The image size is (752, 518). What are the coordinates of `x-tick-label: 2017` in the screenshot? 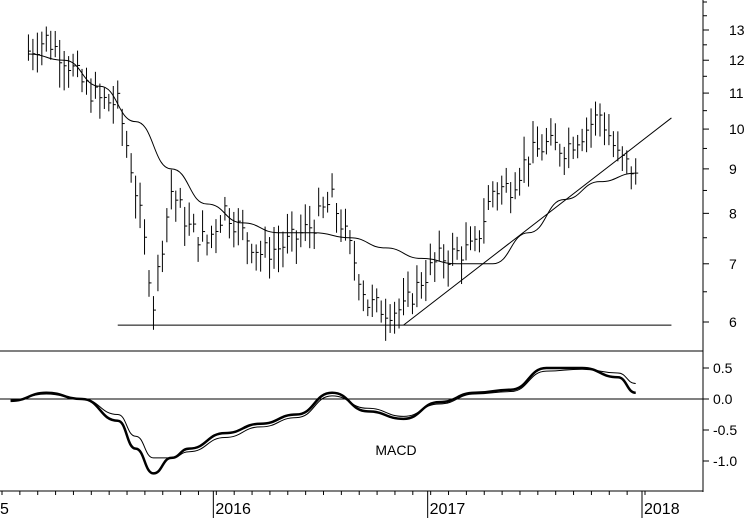 It's located at (448, 509).